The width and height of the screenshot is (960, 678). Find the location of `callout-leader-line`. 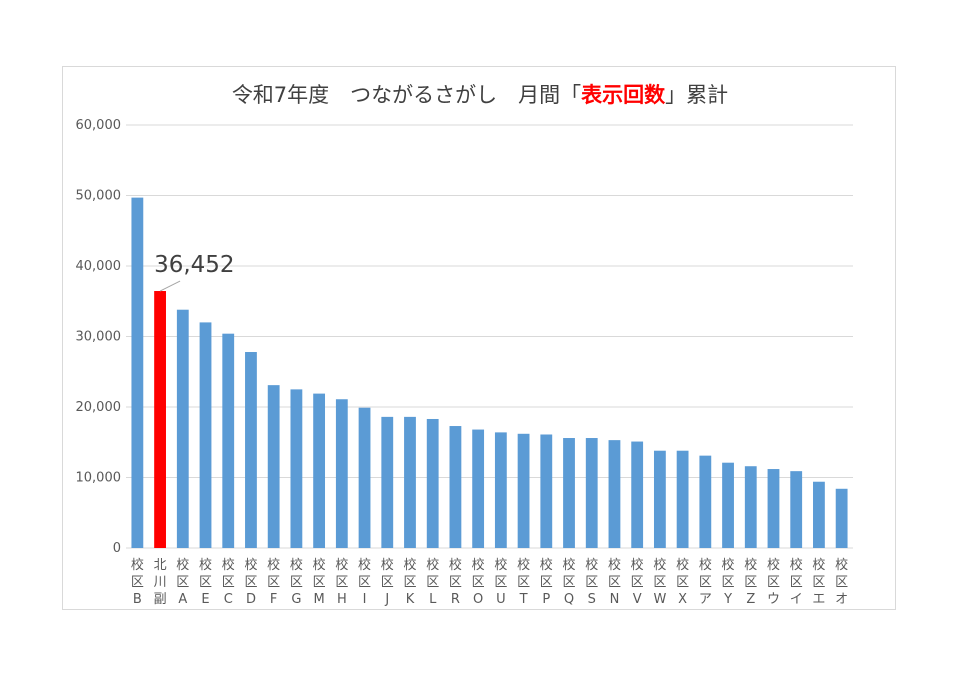

callout-leader-line is located at coordinates (170, 286).